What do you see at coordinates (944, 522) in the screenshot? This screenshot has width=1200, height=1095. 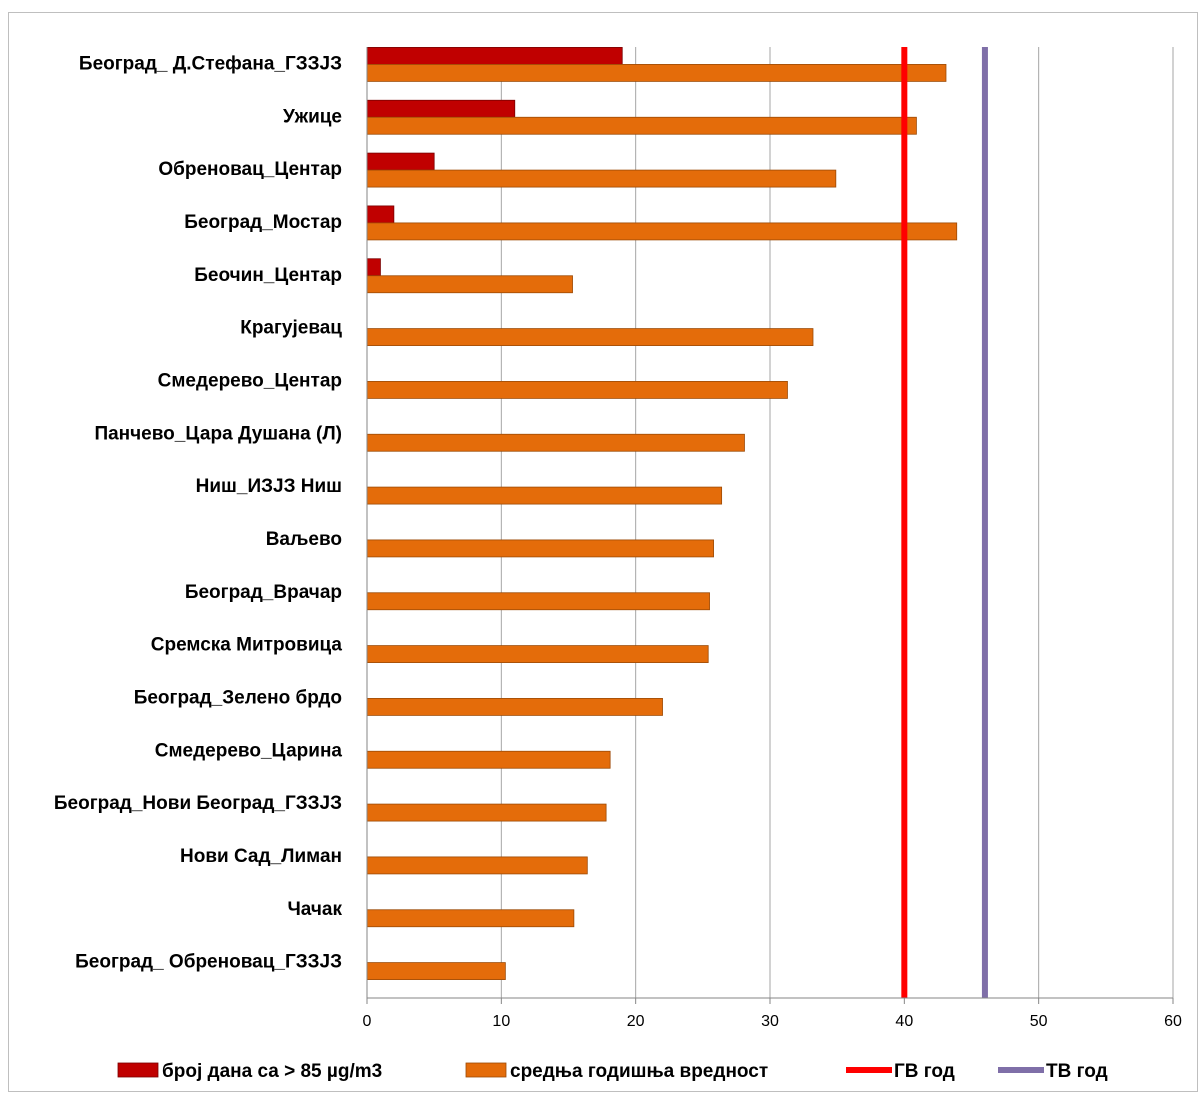 I see `reference-lines` at bounding box center [944, 522].